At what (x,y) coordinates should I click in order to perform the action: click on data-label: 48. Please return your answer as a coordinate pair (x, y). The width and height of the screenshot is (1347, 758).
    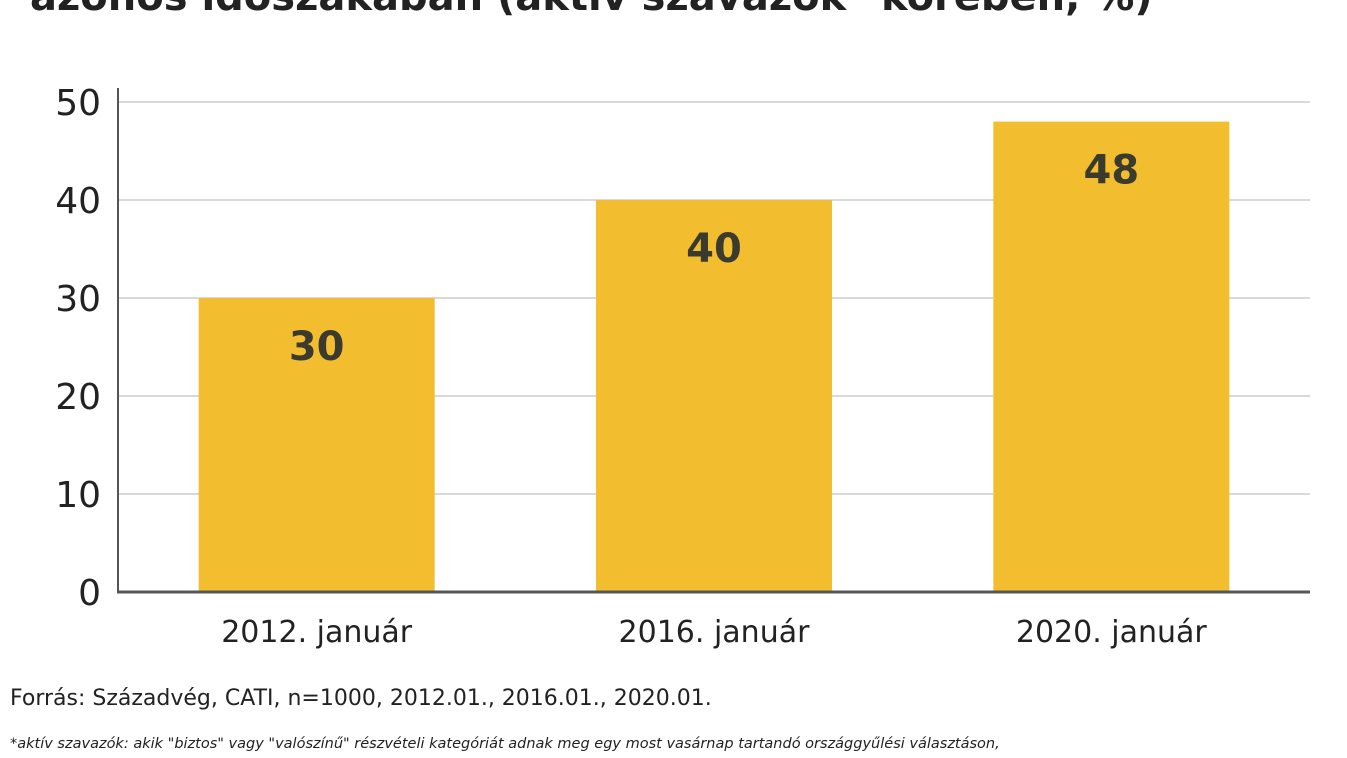
    Looking at the image, I should click on (1111, 171).